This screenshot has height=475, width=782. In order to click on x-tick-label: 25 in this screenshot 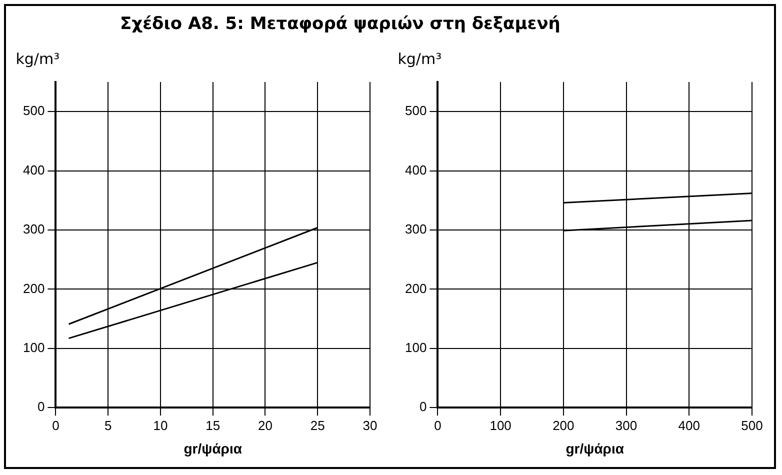, I will do `click(317, 425)`.